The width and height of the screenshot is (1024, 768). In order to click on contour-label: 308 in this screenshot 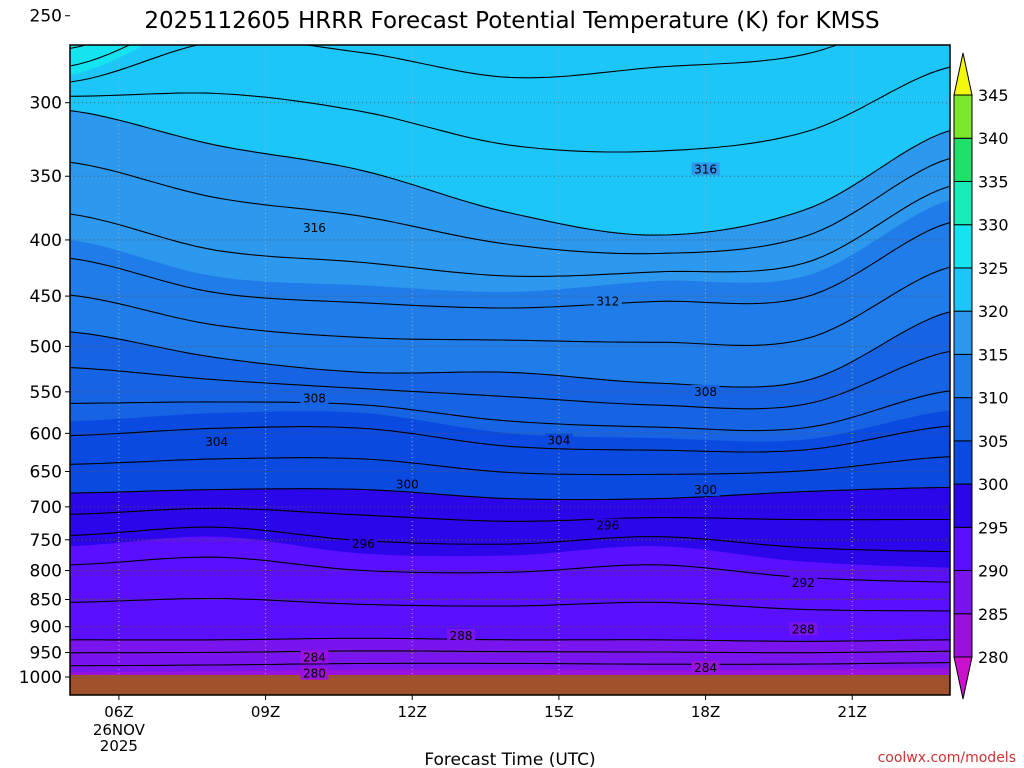, I will do `click(314, 399)`.